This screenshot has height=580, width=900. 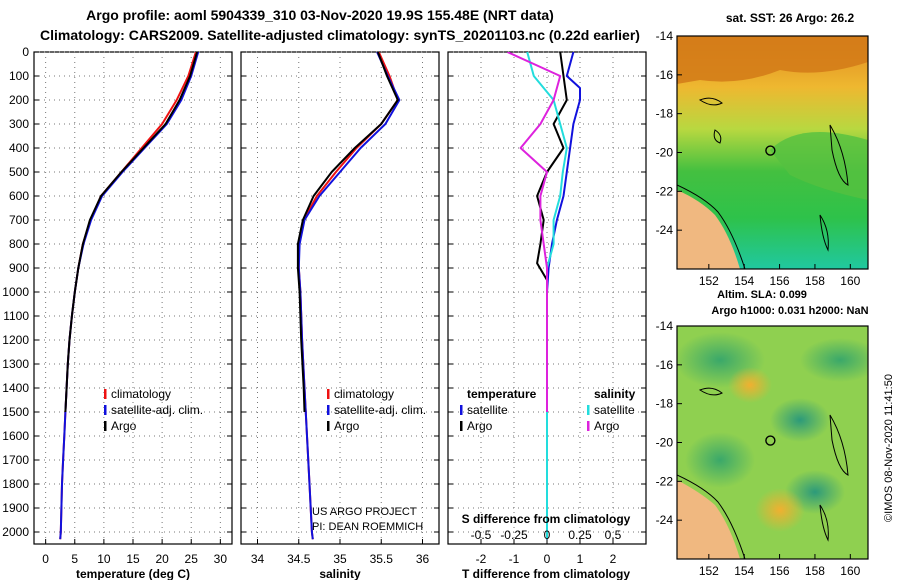 What do you see at coordinates (665, 153) in the screenshot?
I see `lat-tick-label: -20` at bounding box center [665, 153].